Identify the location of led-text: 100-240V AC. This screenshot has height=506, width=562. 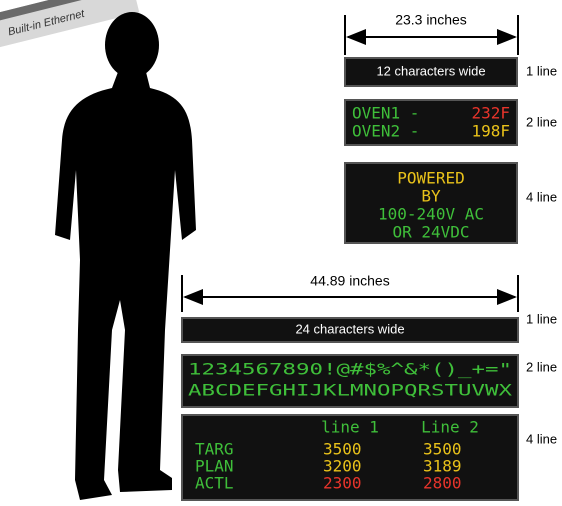
(431, 214).